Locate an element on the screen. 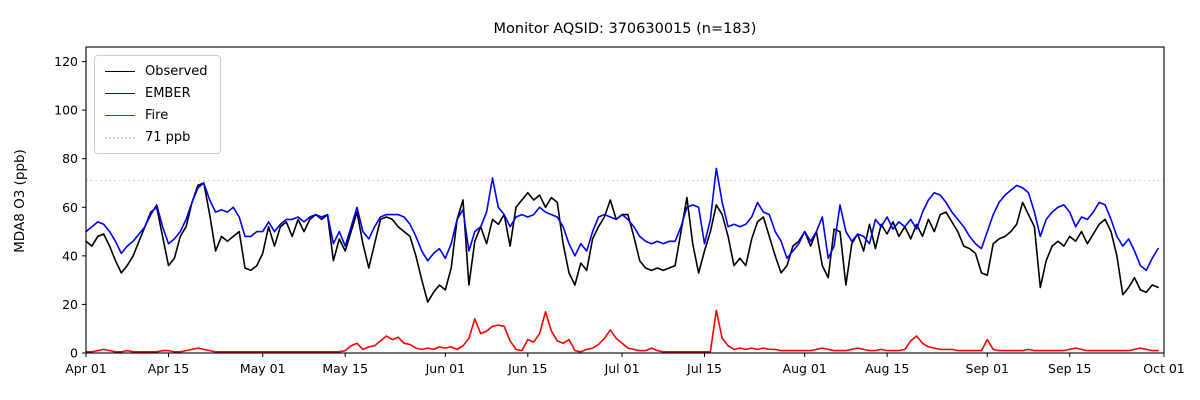 This screenshot has height=400, width=1200. legend-label-threshold: 71 ppb is located at coordinates (168, 137).